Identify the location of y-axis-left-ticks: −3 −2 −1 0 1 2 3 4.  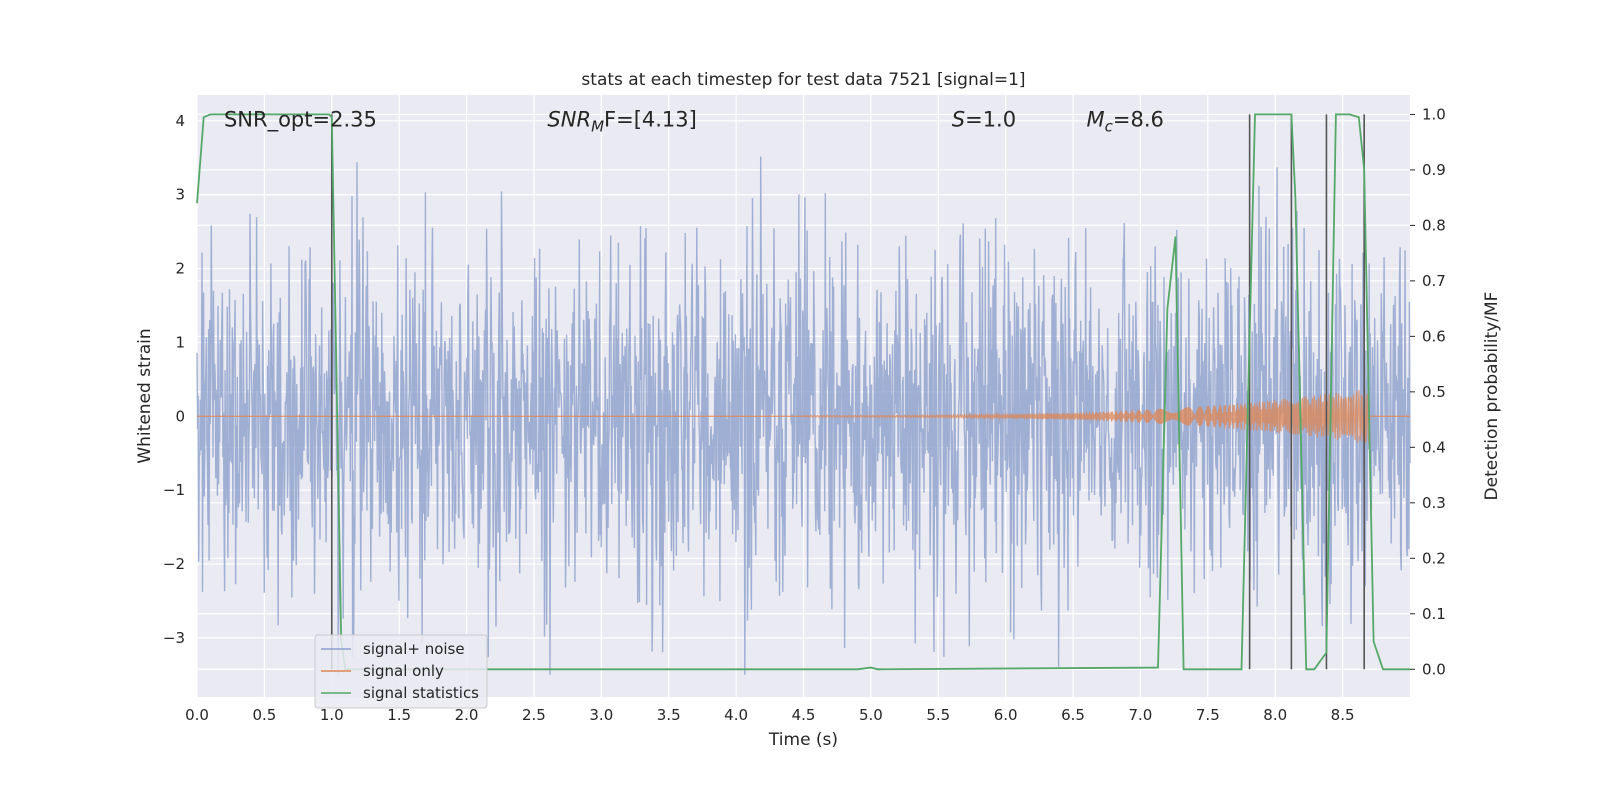
(174, 379).